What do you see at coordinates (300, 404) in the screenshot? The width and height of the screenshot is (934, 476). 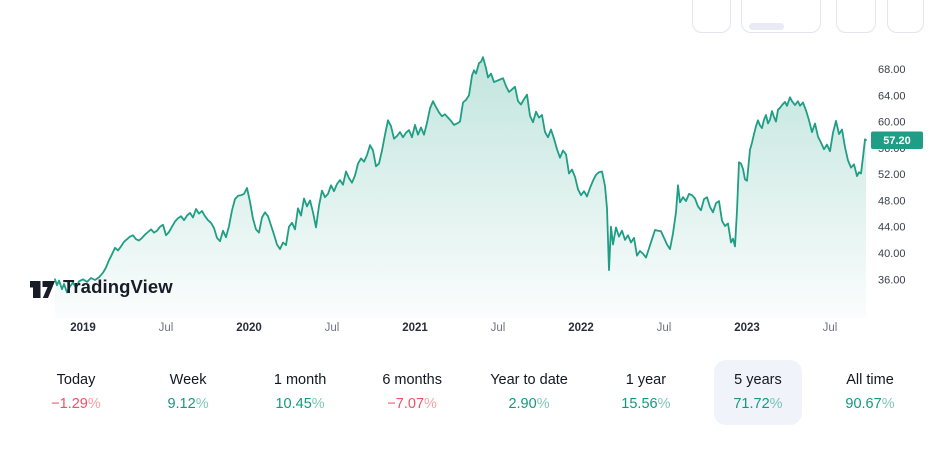 I see `range-tab-change-value: 10.45%` at bounding box center [300, 404].